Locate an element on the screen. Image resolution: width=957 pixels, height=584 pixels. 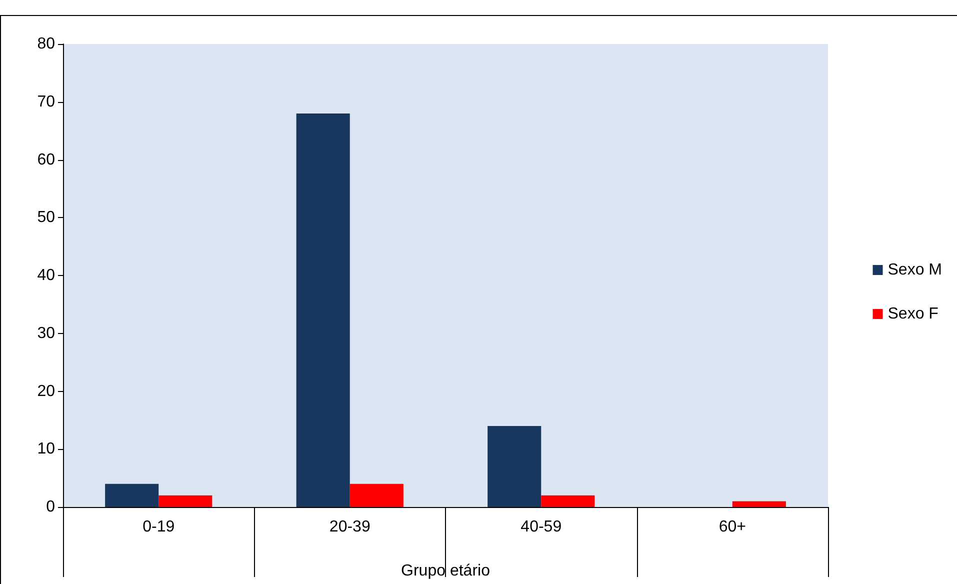
y-tick-label: 0 is located at coordinates (51, 507).